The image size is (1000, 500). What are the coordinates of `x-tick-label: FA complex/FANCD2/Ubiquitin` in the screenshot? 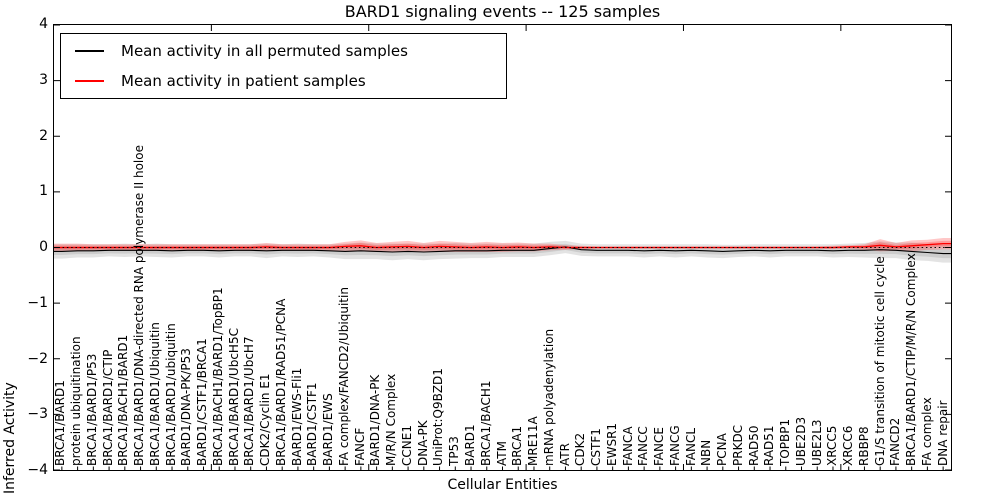 It's located at (343, 376).